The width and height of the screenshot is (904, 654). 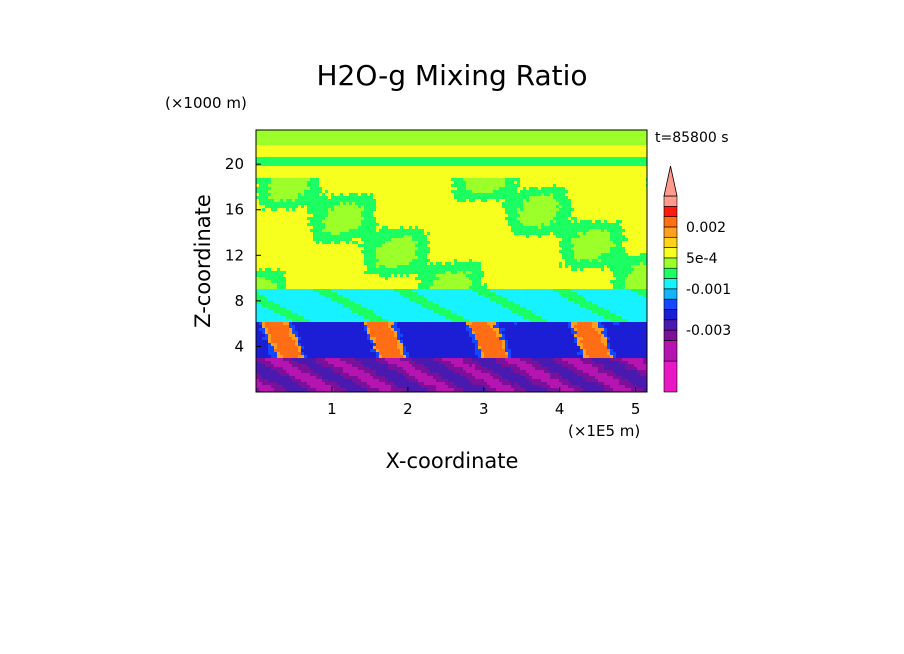 I want to click on colorbar: 0.002 5e-4 -0.001 -0.003, so click(x=697, y=279).